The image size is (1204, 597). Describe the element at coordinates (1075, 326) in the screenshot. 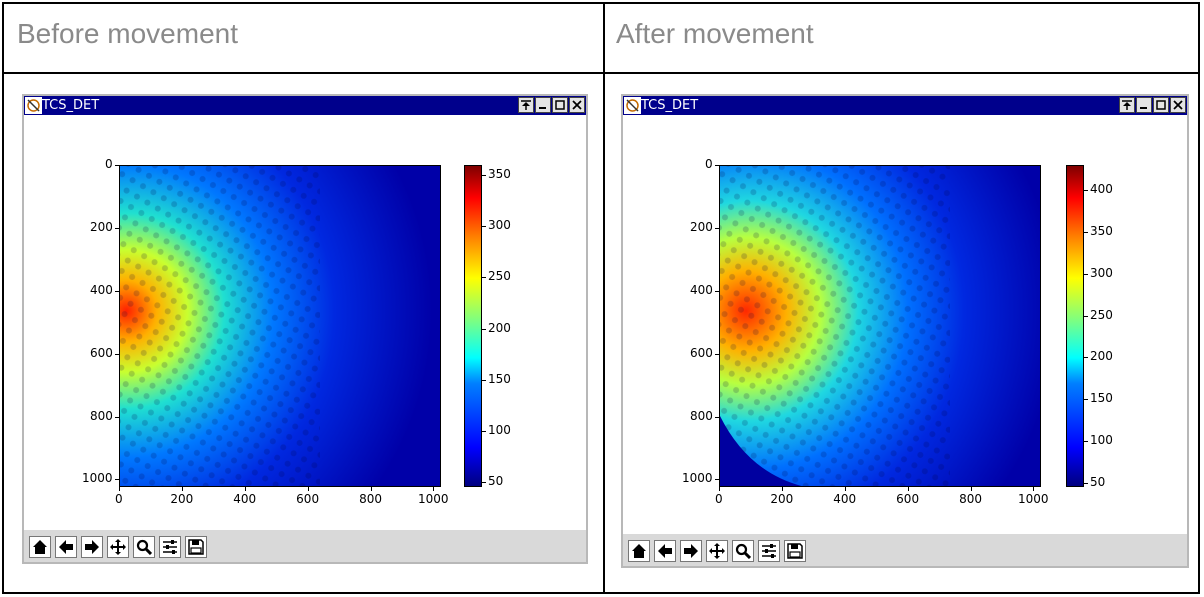

I see `colorbar` at that location.